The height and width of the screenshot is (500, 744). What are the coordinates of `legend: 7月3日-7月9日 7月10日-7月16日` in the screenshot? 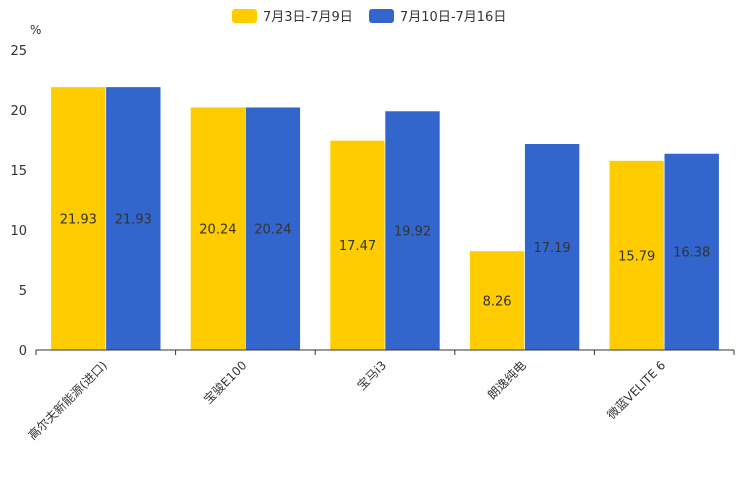 It's located at (369, 17).